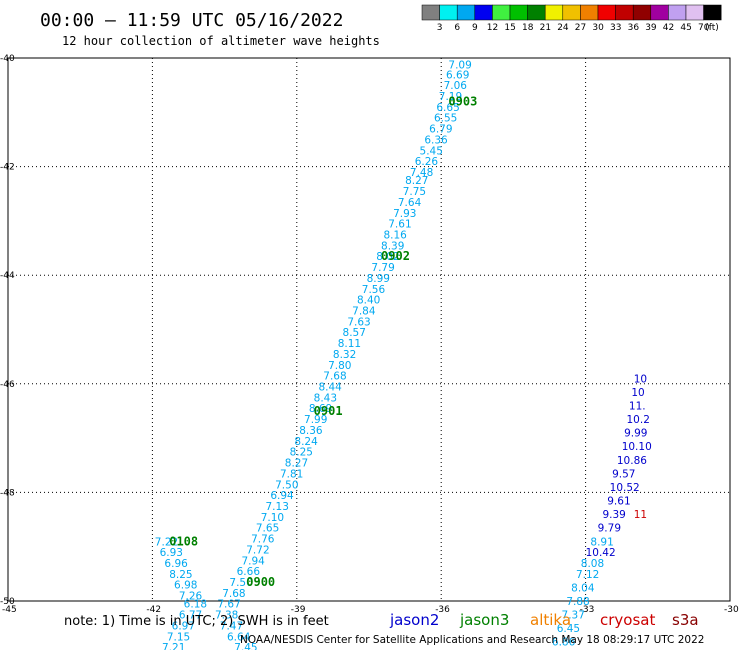 This screenshot has width=740, height=650. Describe the element at coordinates (358, 322) in the screenshot. I see `wave-height-label: 7.63` at that location.